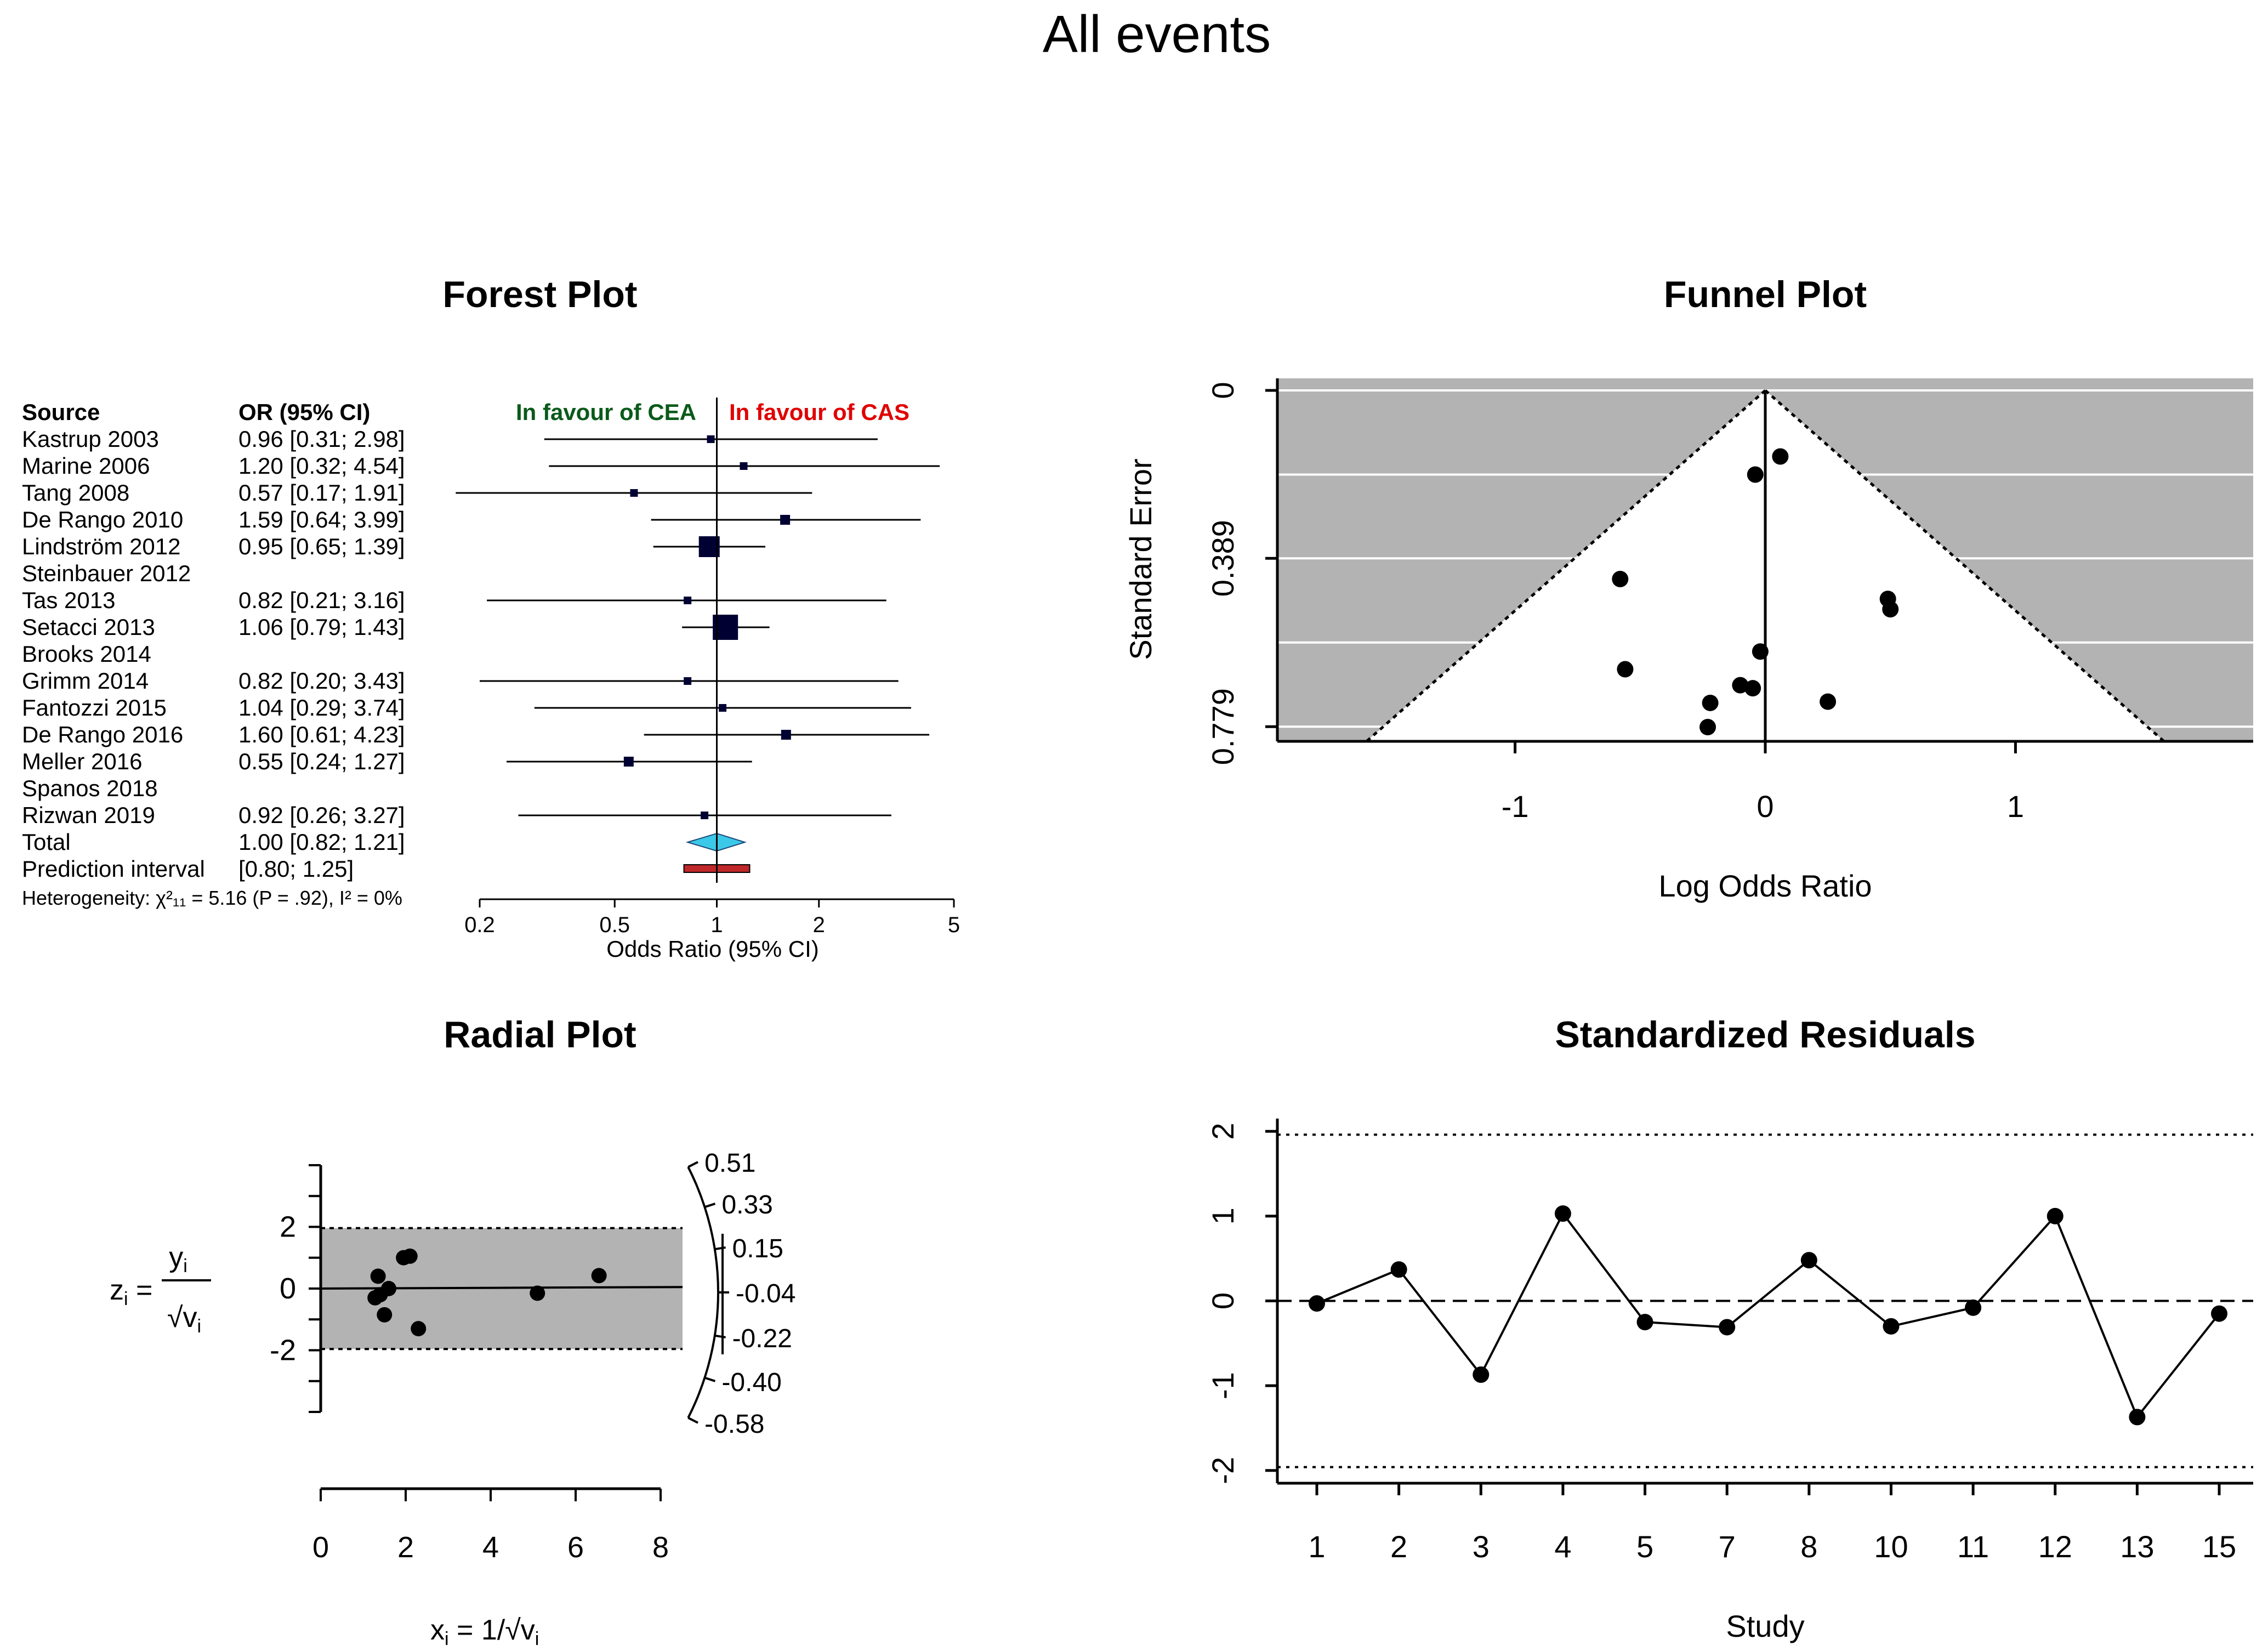 This screenshot has height=1651, width=2268. Describe the element at coordinates (1891, 1546) in the screenshot. I see `residuals-x-tick-label: 10` at that location.